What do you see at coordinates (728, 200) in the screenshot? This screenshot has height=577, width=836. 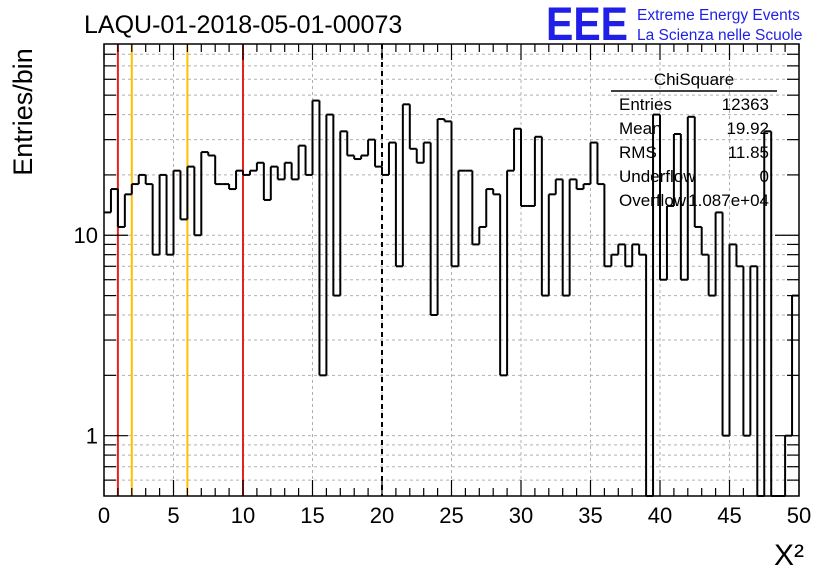 I see `stats-value: 1.087e+04` at bounding box center [728, 200].